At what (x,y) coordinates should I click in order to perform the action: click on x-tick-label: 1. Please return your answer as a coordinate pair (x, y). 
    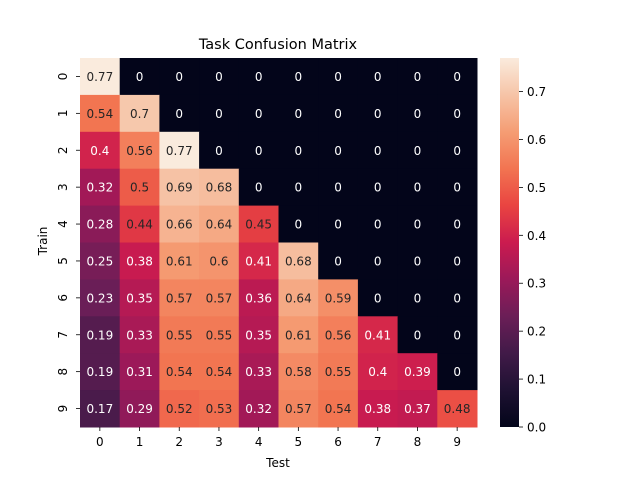
    Looking at the image, I should click on (140, 442).